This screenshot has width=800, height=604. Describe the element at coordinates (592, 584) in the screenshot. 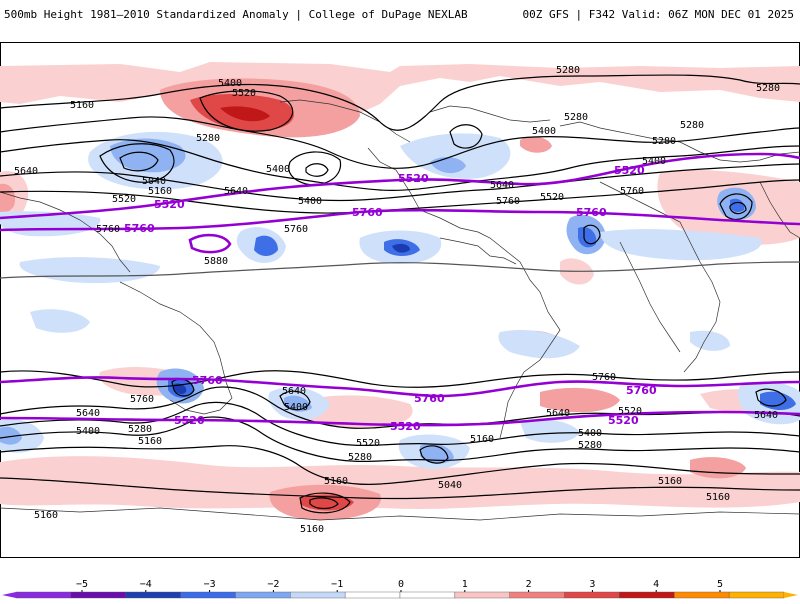

I see `colorbar-tick-label: 3` at that location.